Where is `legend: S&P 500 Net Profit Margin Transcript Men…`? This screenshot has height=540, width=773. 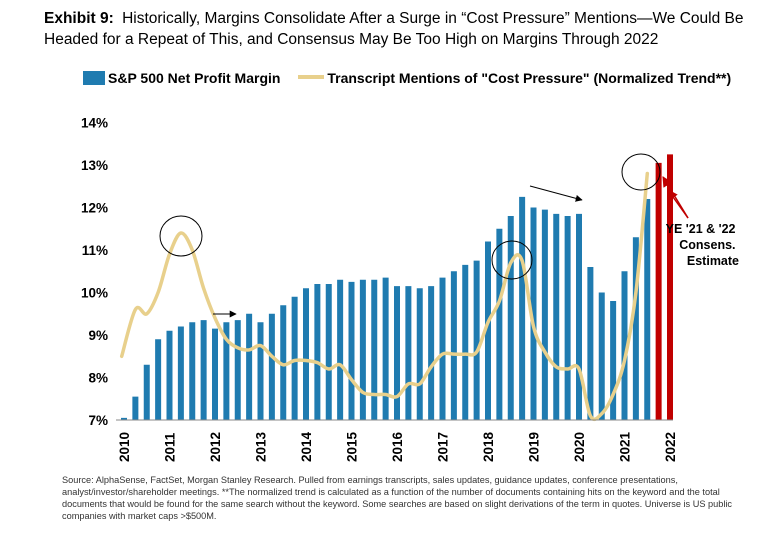
legend: S&P 500 Net Profit Margin Transcript Men… is located at coordinates (407, 78).